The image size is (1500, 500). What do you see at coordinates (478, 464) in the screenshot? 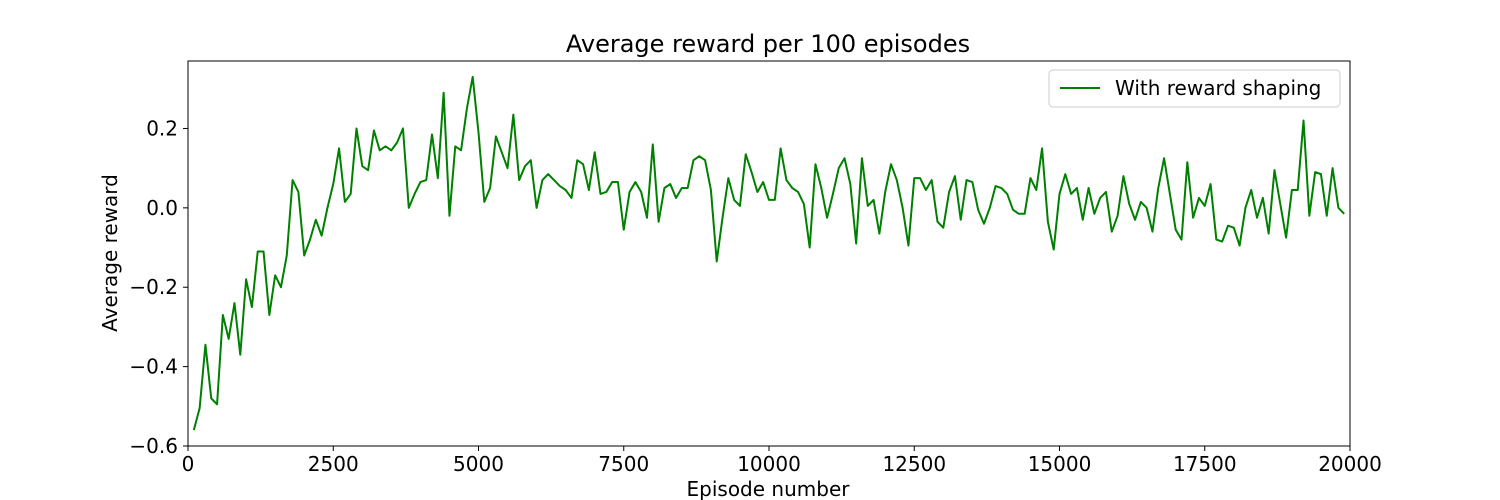
I see `x-tick-label: 5000` at bounding box center [478, 464].